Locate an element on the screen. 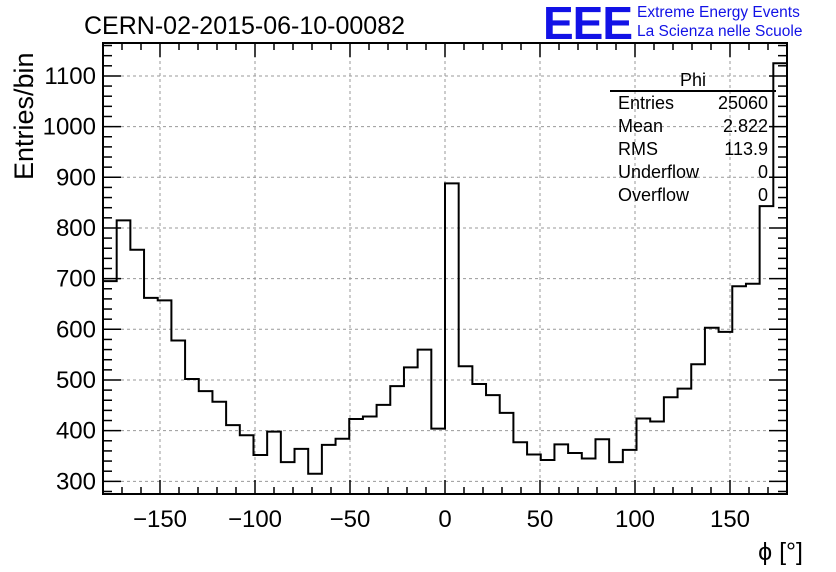  stats-label: Overflow is located at coordinates (654, 195).